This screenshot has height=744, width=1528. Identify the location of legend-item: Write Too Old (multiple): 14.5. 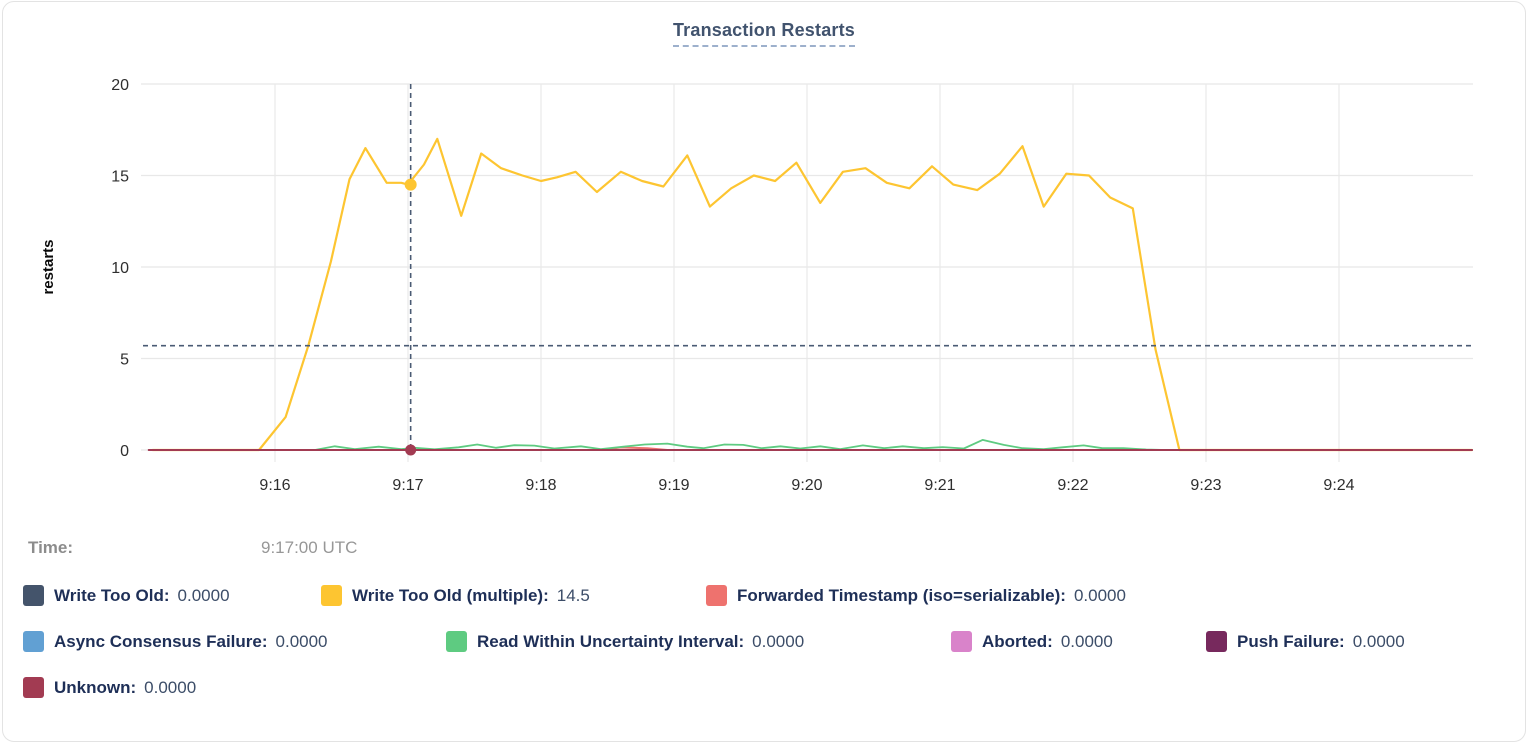
(455, 595).